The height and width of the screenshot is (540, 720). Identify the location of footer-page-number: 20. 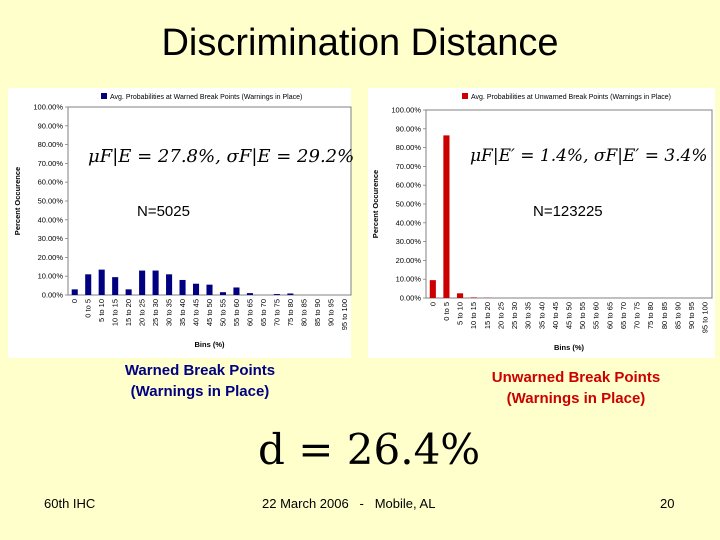
(667, 503).